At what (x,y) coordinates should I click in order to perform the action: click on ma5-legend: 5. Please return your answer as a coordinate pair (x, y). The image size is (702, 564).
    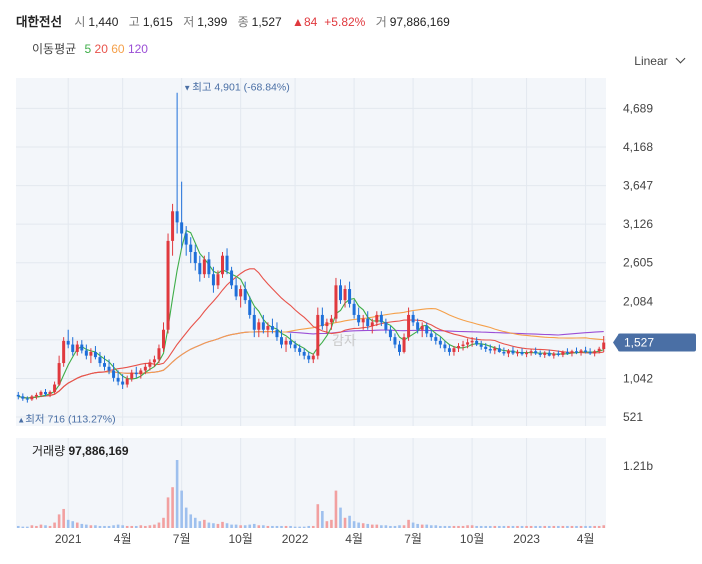
    Looking at the image, I should click on (88, 49).